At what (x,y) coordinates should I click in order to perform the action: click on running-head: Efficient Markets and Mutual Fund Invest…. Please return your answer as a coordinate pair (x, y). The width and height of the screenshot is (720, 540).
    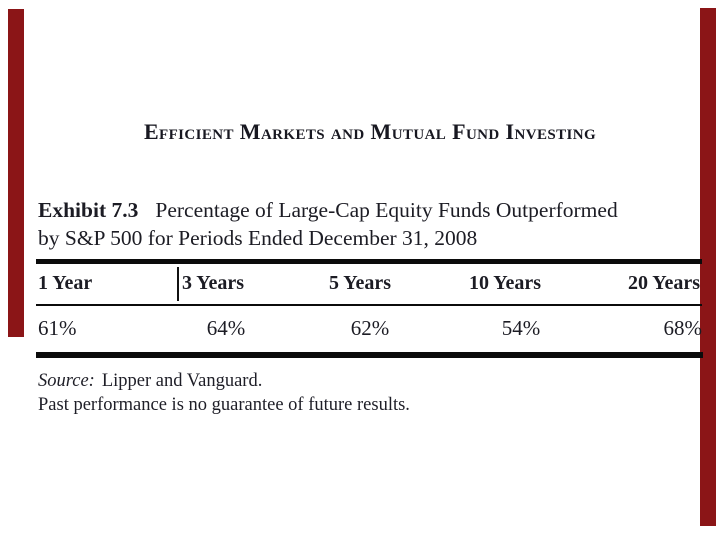
    Looking at the image, I should click on (370, 131).